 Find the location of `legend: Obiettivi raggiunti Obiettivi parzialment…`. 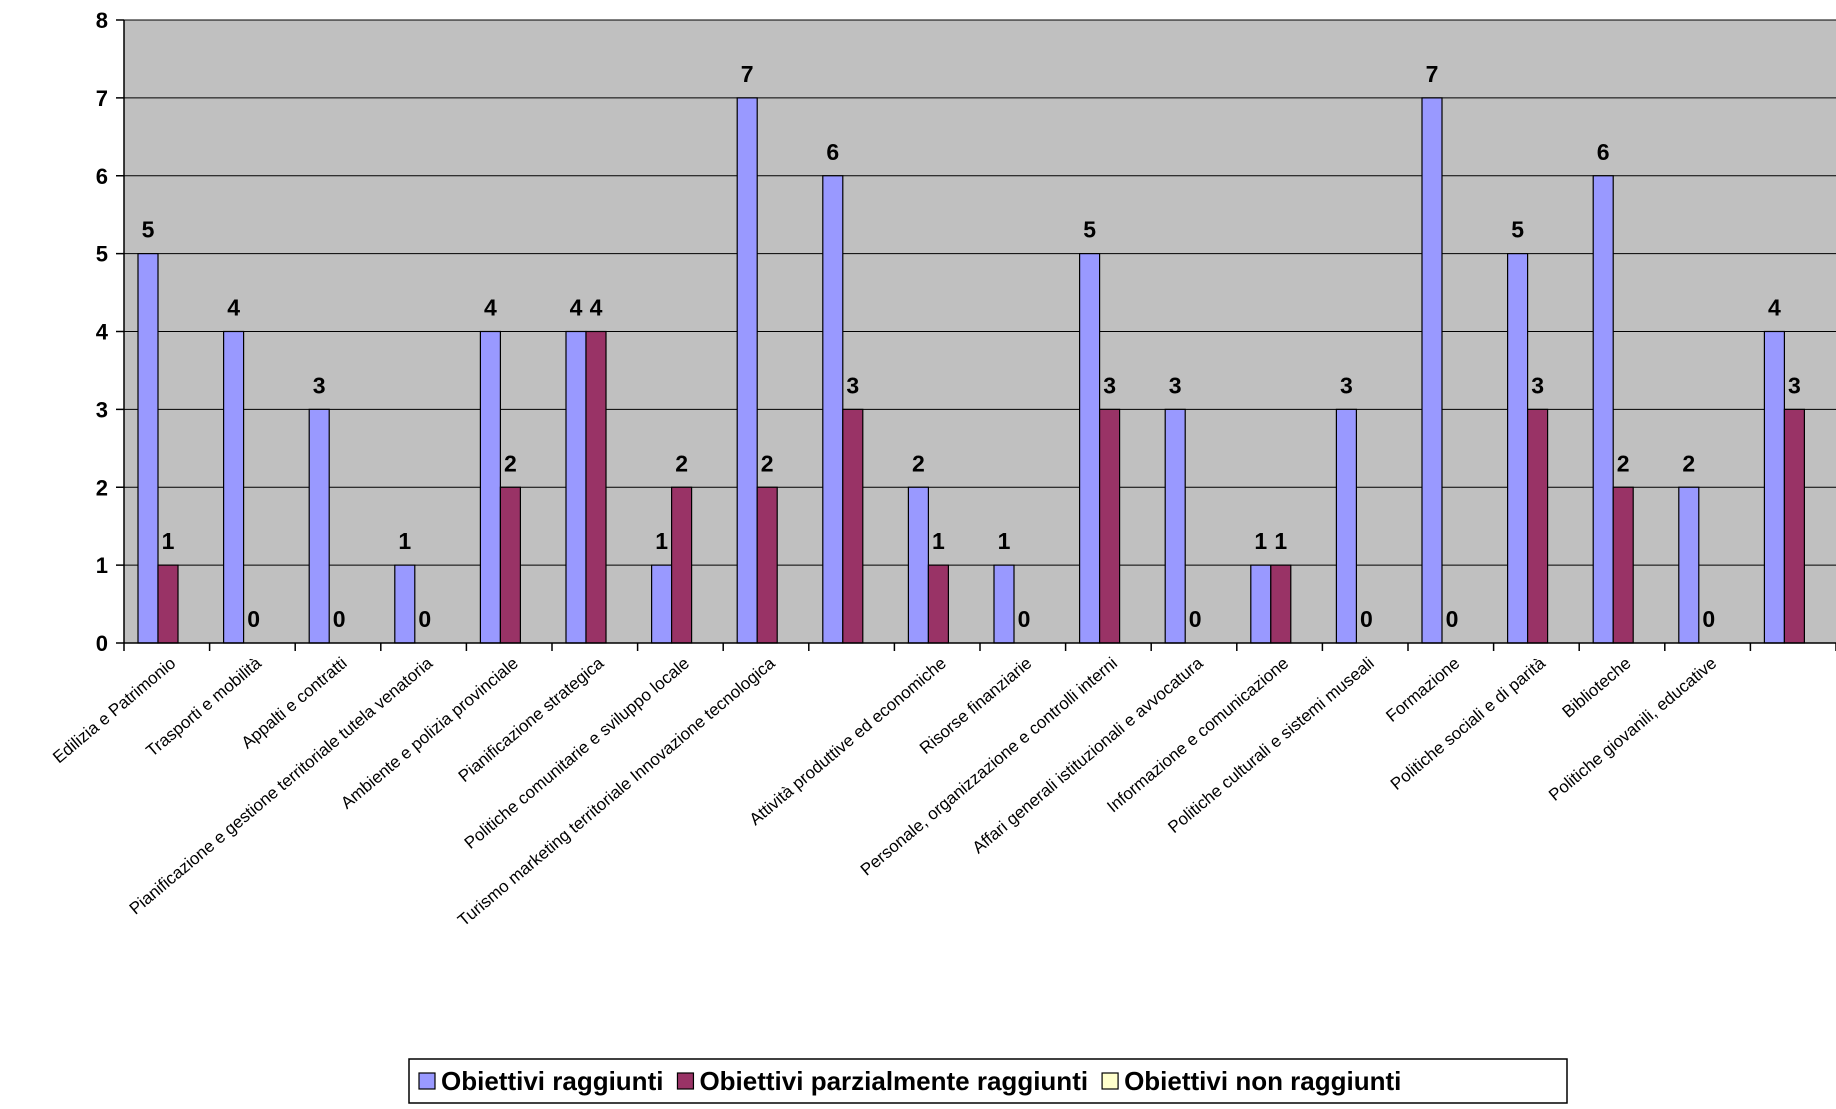

legend: Obiettivi raggiunti Obiettivi parzialment… is located at coordinates (988, 1081).